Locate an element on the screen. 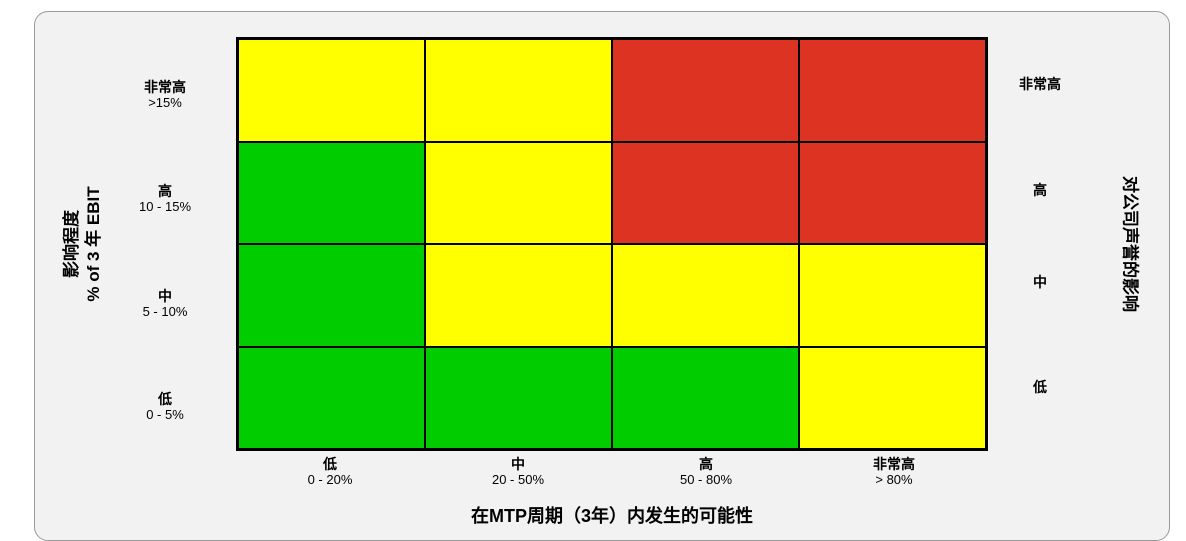  impact-level-name: 低 is located at coordinates (165, 399).